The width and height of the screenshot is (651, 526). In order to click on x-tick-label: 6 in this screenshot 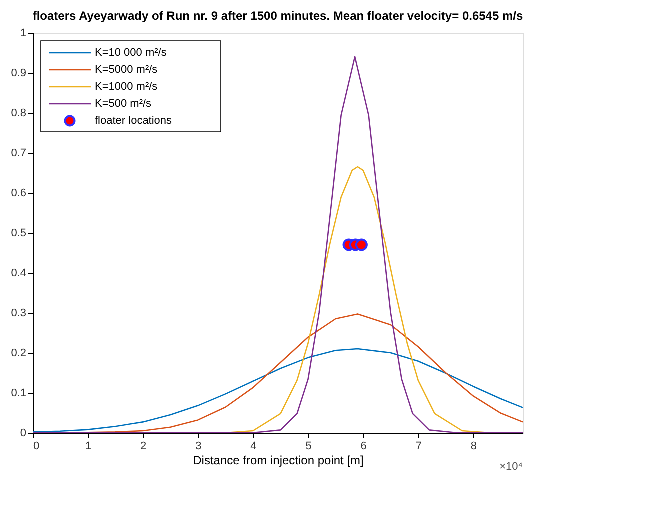, I will do `click(363, 446)`.